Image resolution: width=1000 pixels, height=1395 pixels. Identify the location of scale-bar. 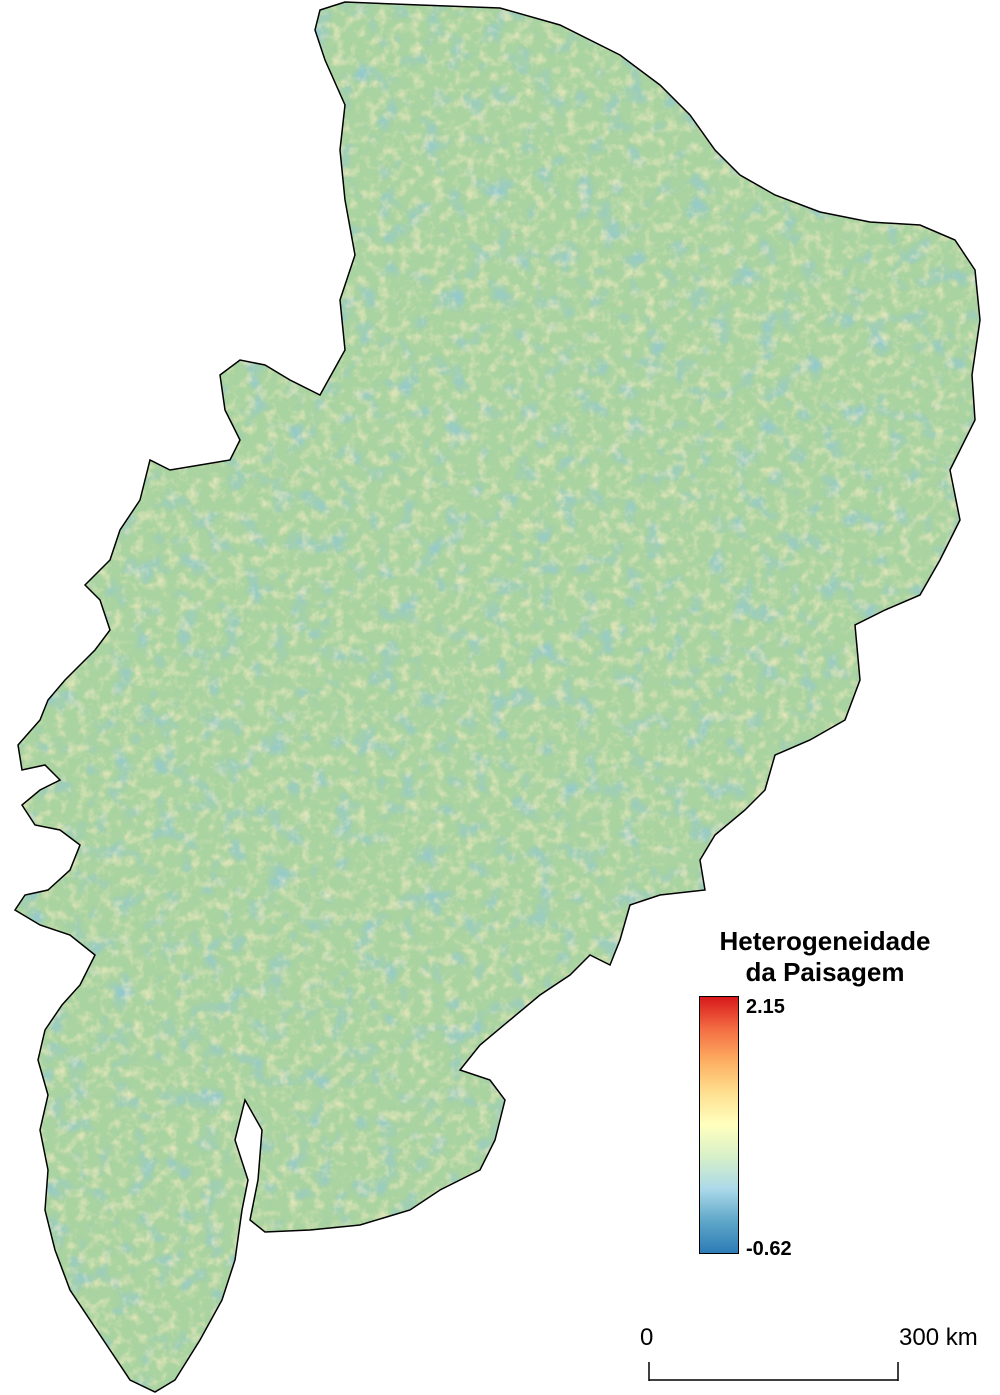
(773, 1371).